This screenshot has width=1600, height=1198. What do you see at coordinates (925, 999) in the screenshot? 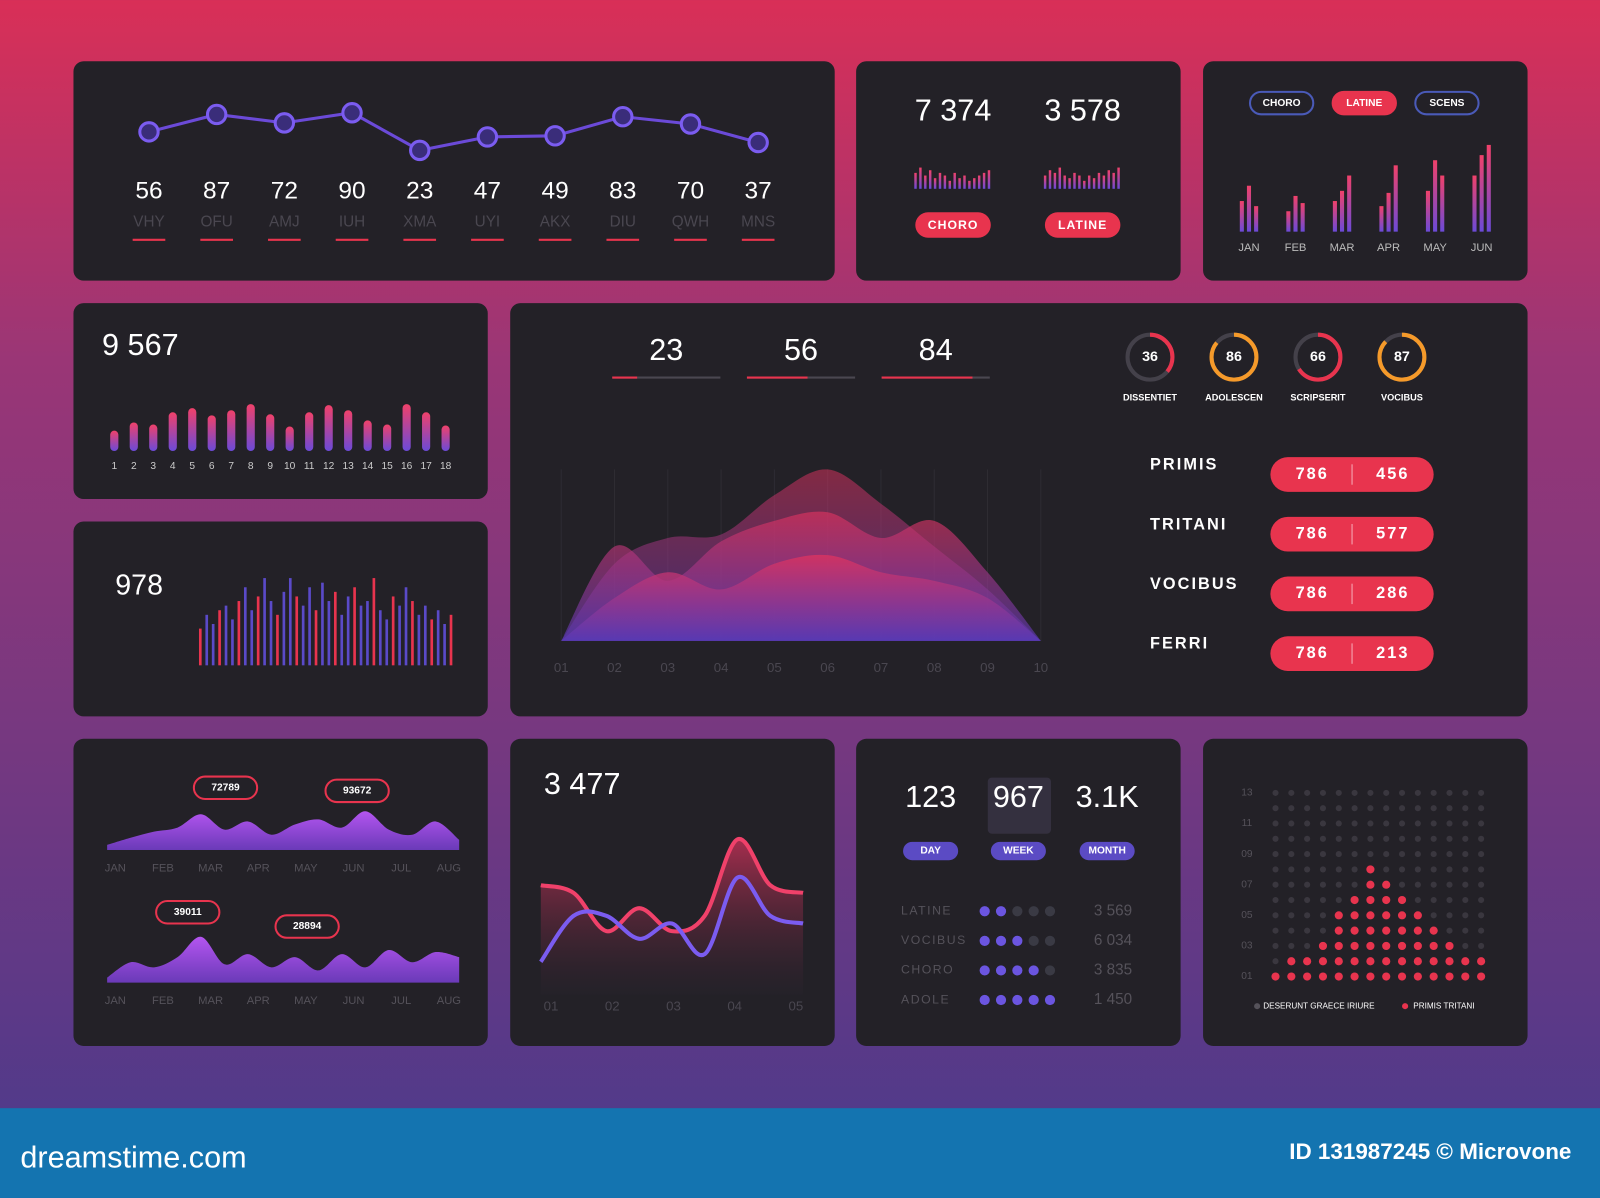
I see `row-name: ADOLE` at bounding box center [925, 999].